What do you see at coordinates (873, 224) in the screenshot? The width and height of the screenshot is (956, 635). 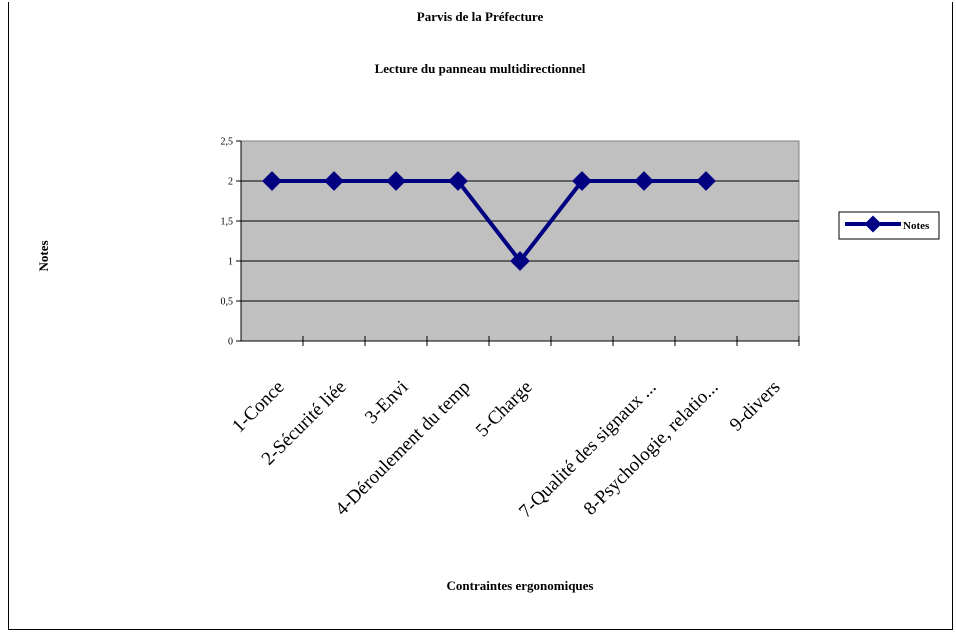 I see `legend-marker` at bounding box center [873, 224].